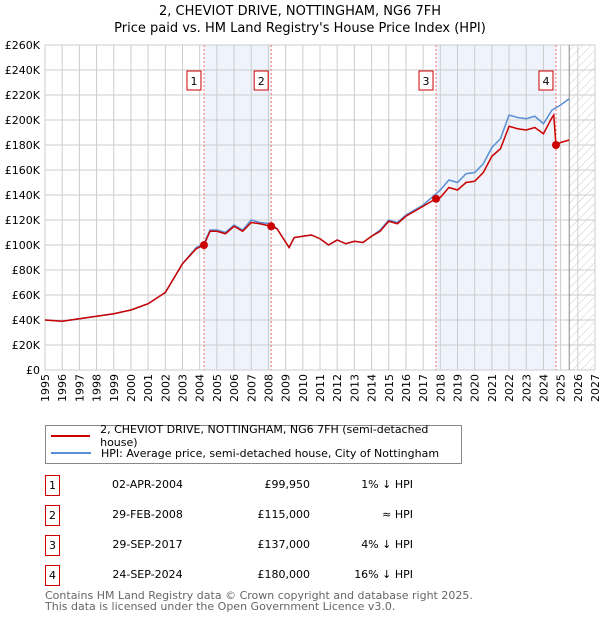 The width and height of the screenshot is (600, 620). Describe the element at coordinates (23, 195) in the screenshot. I see `y-tick-label: £140K` at that location.